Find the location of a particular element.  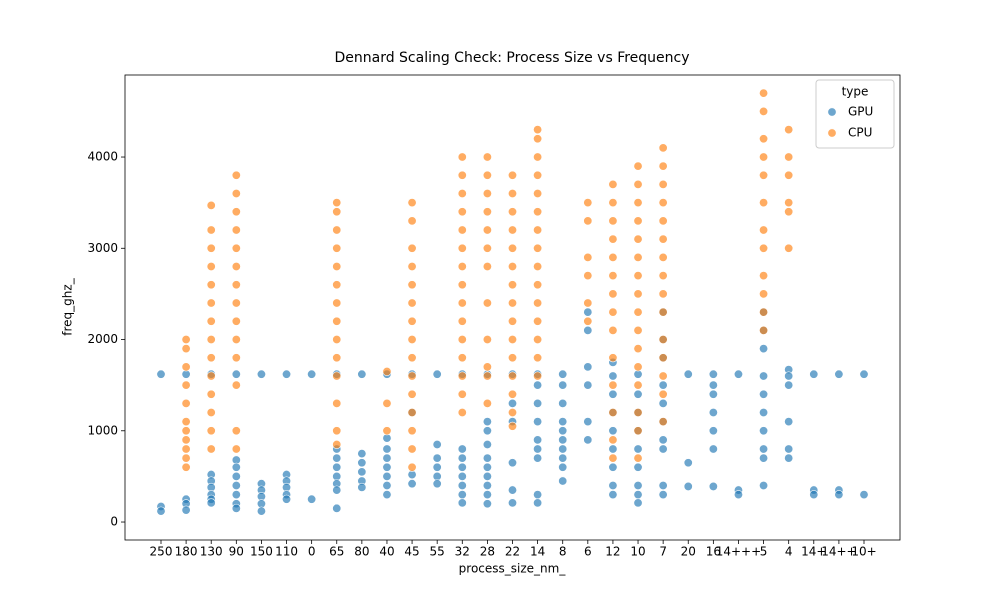

x-tick-label: 180 is located at coordinates (186, 552).